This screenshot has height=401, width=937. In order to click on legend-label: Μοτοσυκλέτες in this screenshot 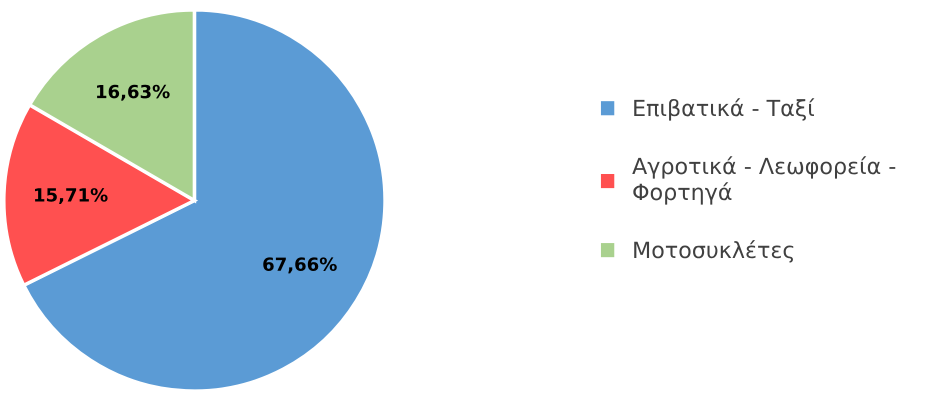, I will do `click(714, 251)`.